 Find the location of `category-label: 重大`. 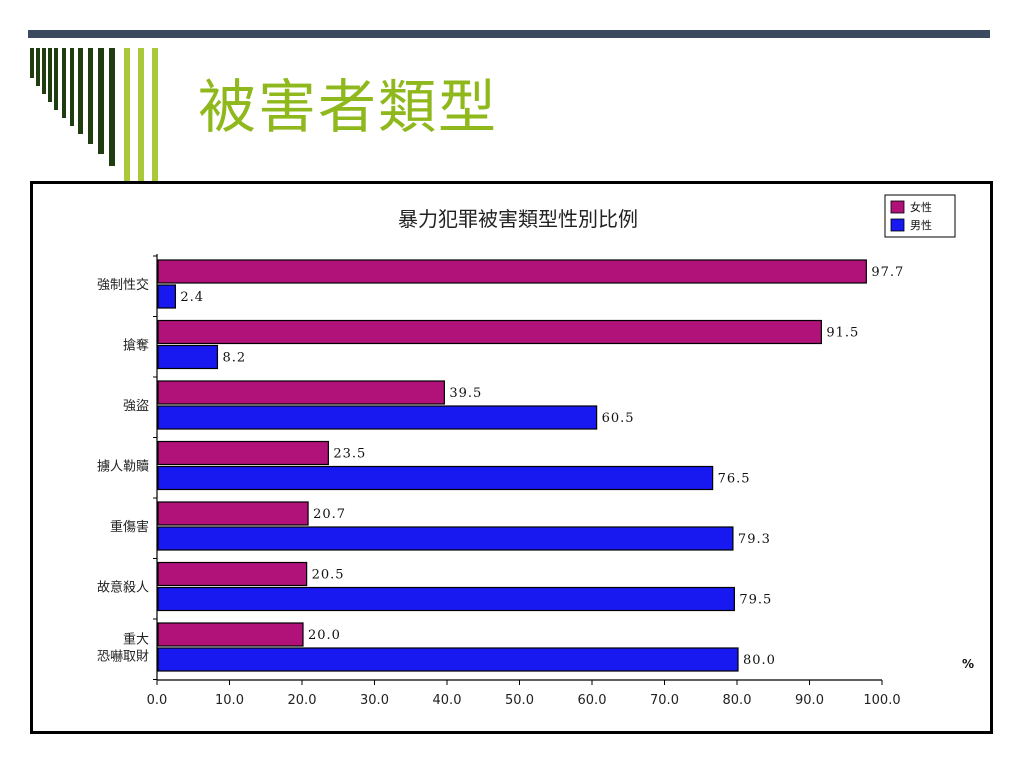

category-label: 重大 is located at coordinates (136, 640).